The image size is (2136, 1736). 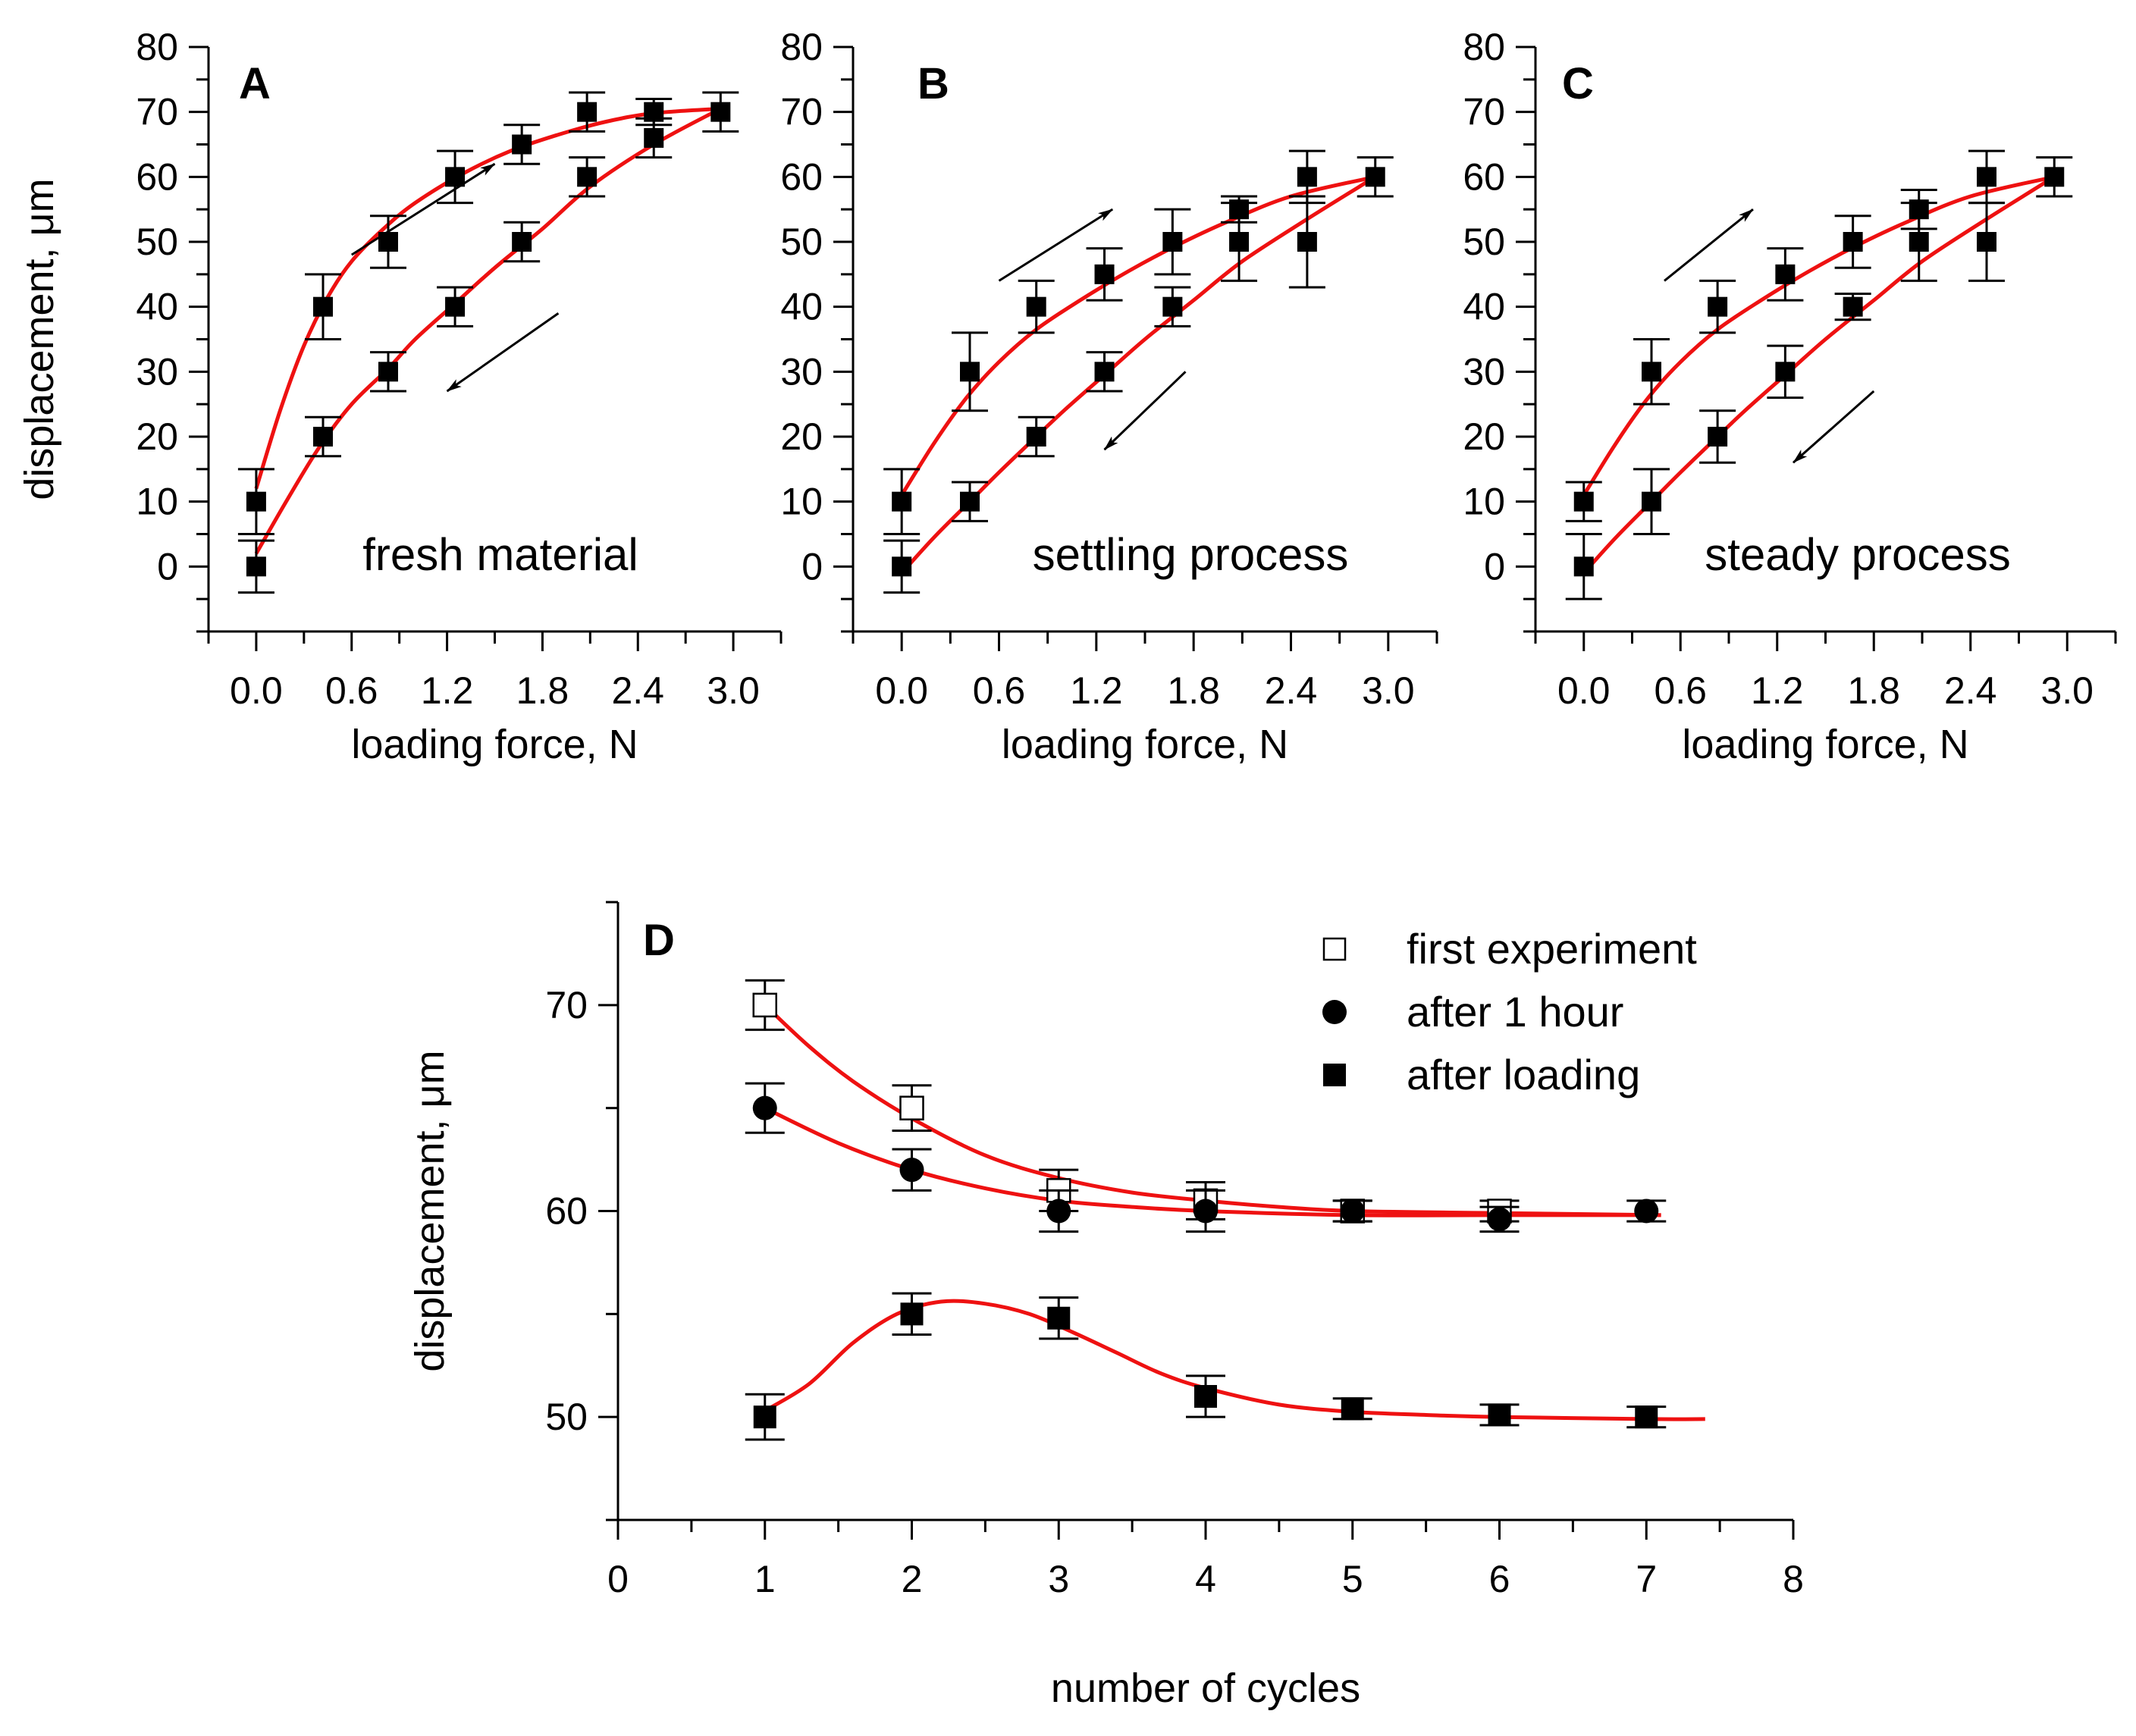 I want to click on x-tick-label: 0, so click(x=618, y=1579).